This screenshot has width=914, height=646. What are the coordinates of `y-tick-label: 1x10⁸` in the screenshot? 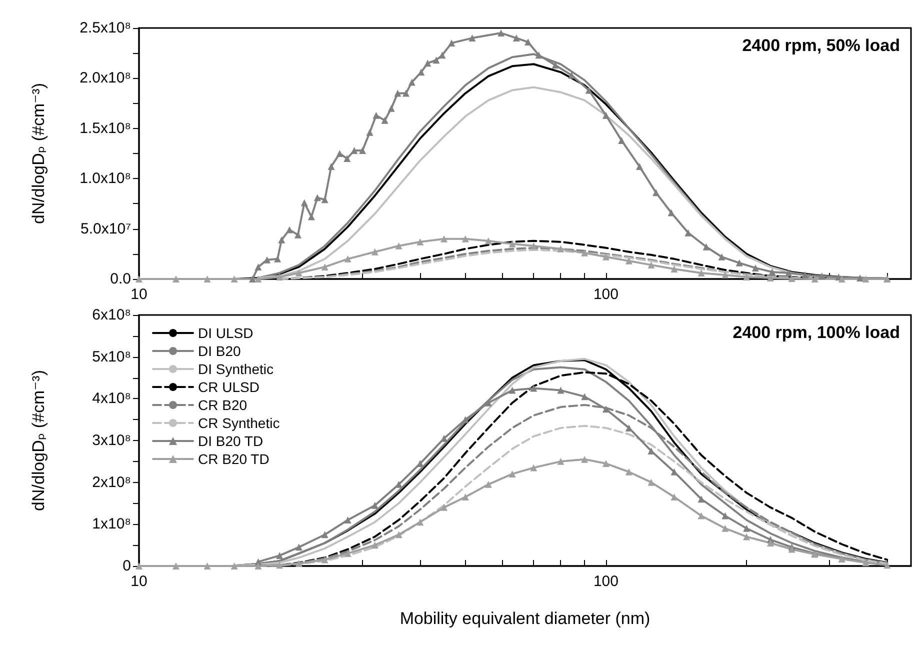 It's located at (111, 524).